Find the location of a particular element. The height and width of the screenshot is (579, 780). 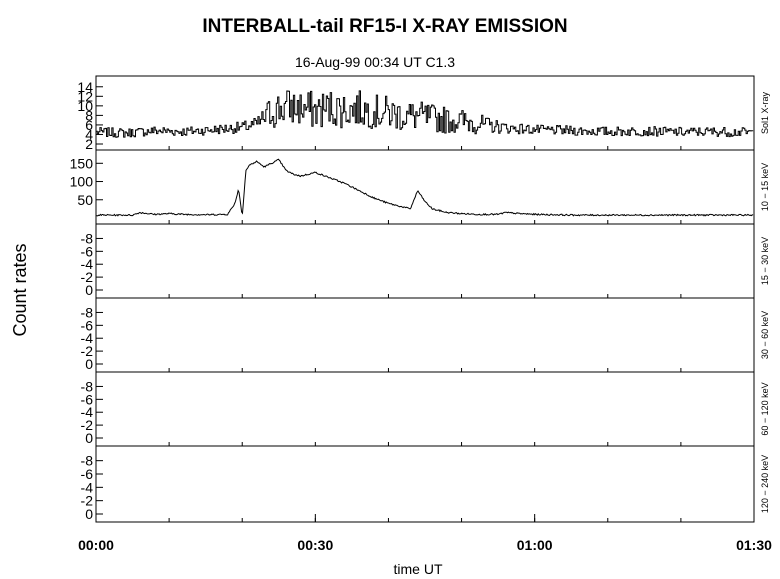

y-tick-label: 2 is located at coordinates (89, 144).